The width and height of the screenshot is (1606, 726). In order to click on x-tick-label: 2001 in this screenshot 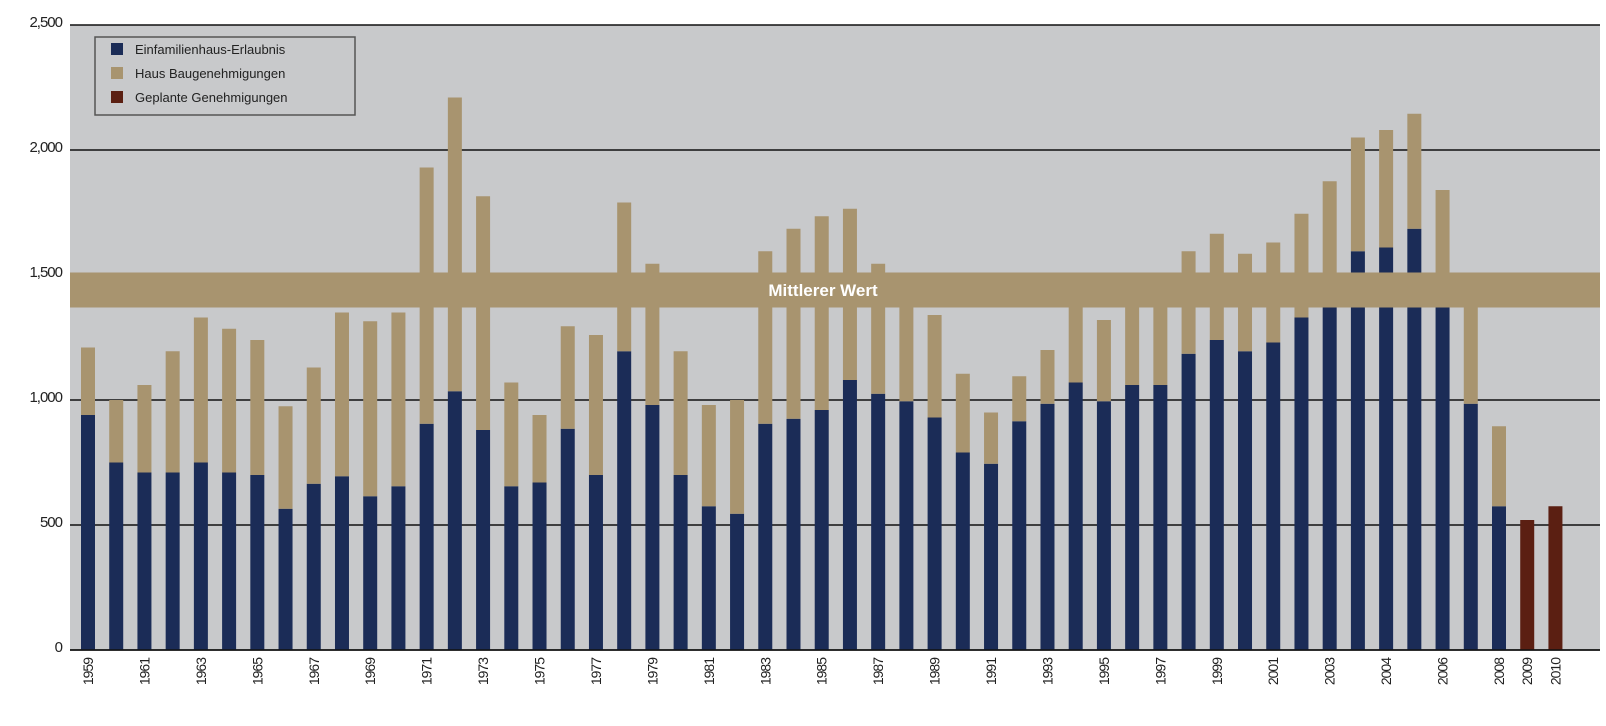, I will do `click(1273, 671)`.